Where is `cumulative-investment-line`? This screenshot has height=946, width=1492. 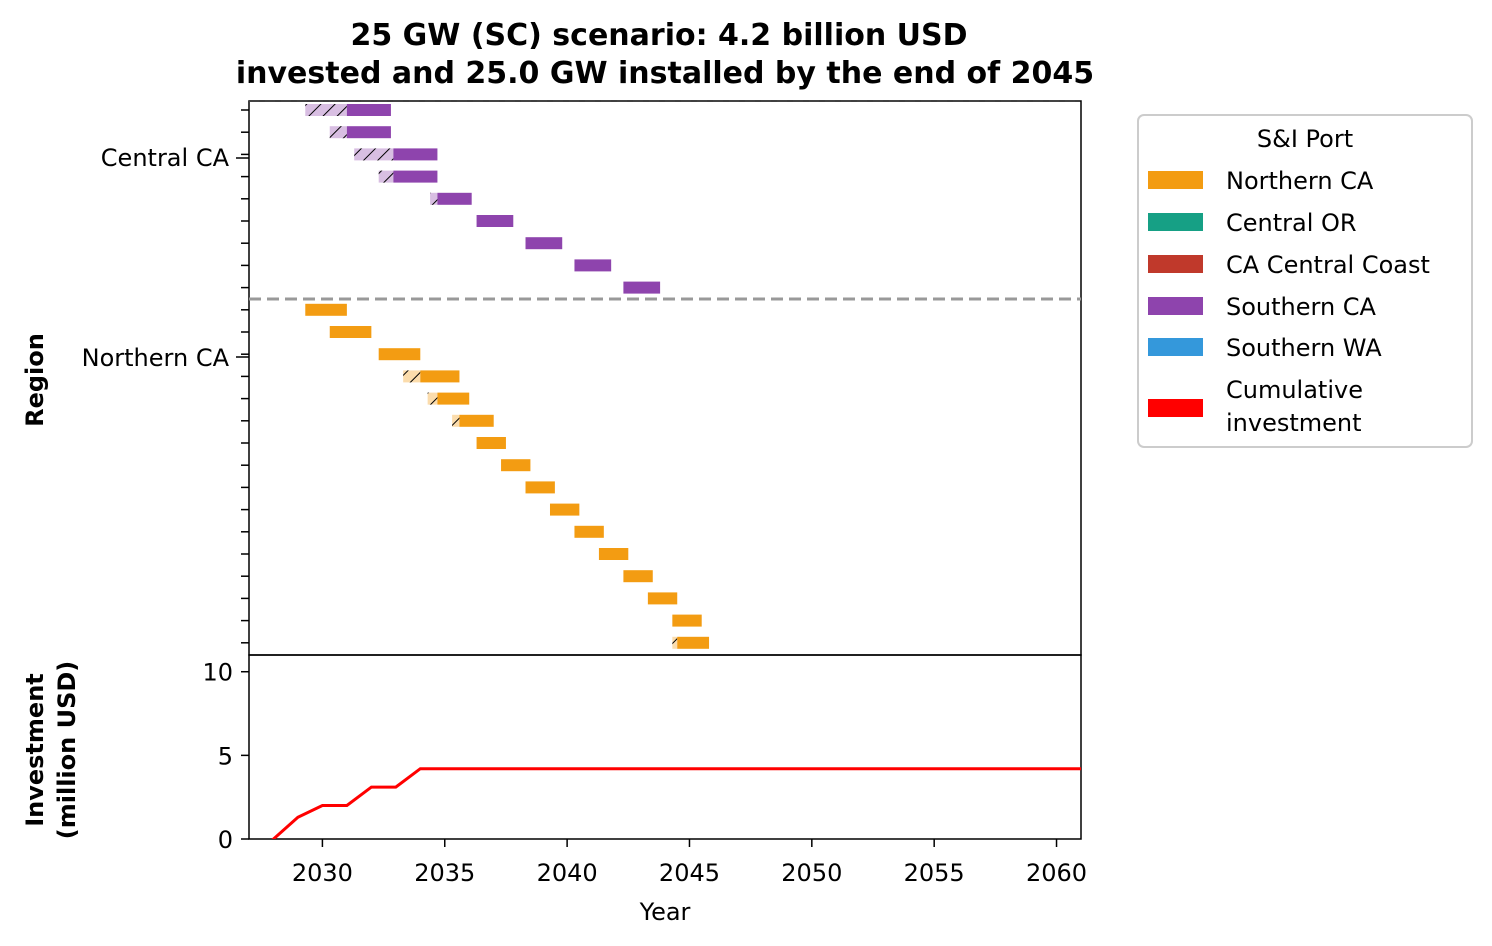
cumulative-investment-line is located at coordinates (676, 803).